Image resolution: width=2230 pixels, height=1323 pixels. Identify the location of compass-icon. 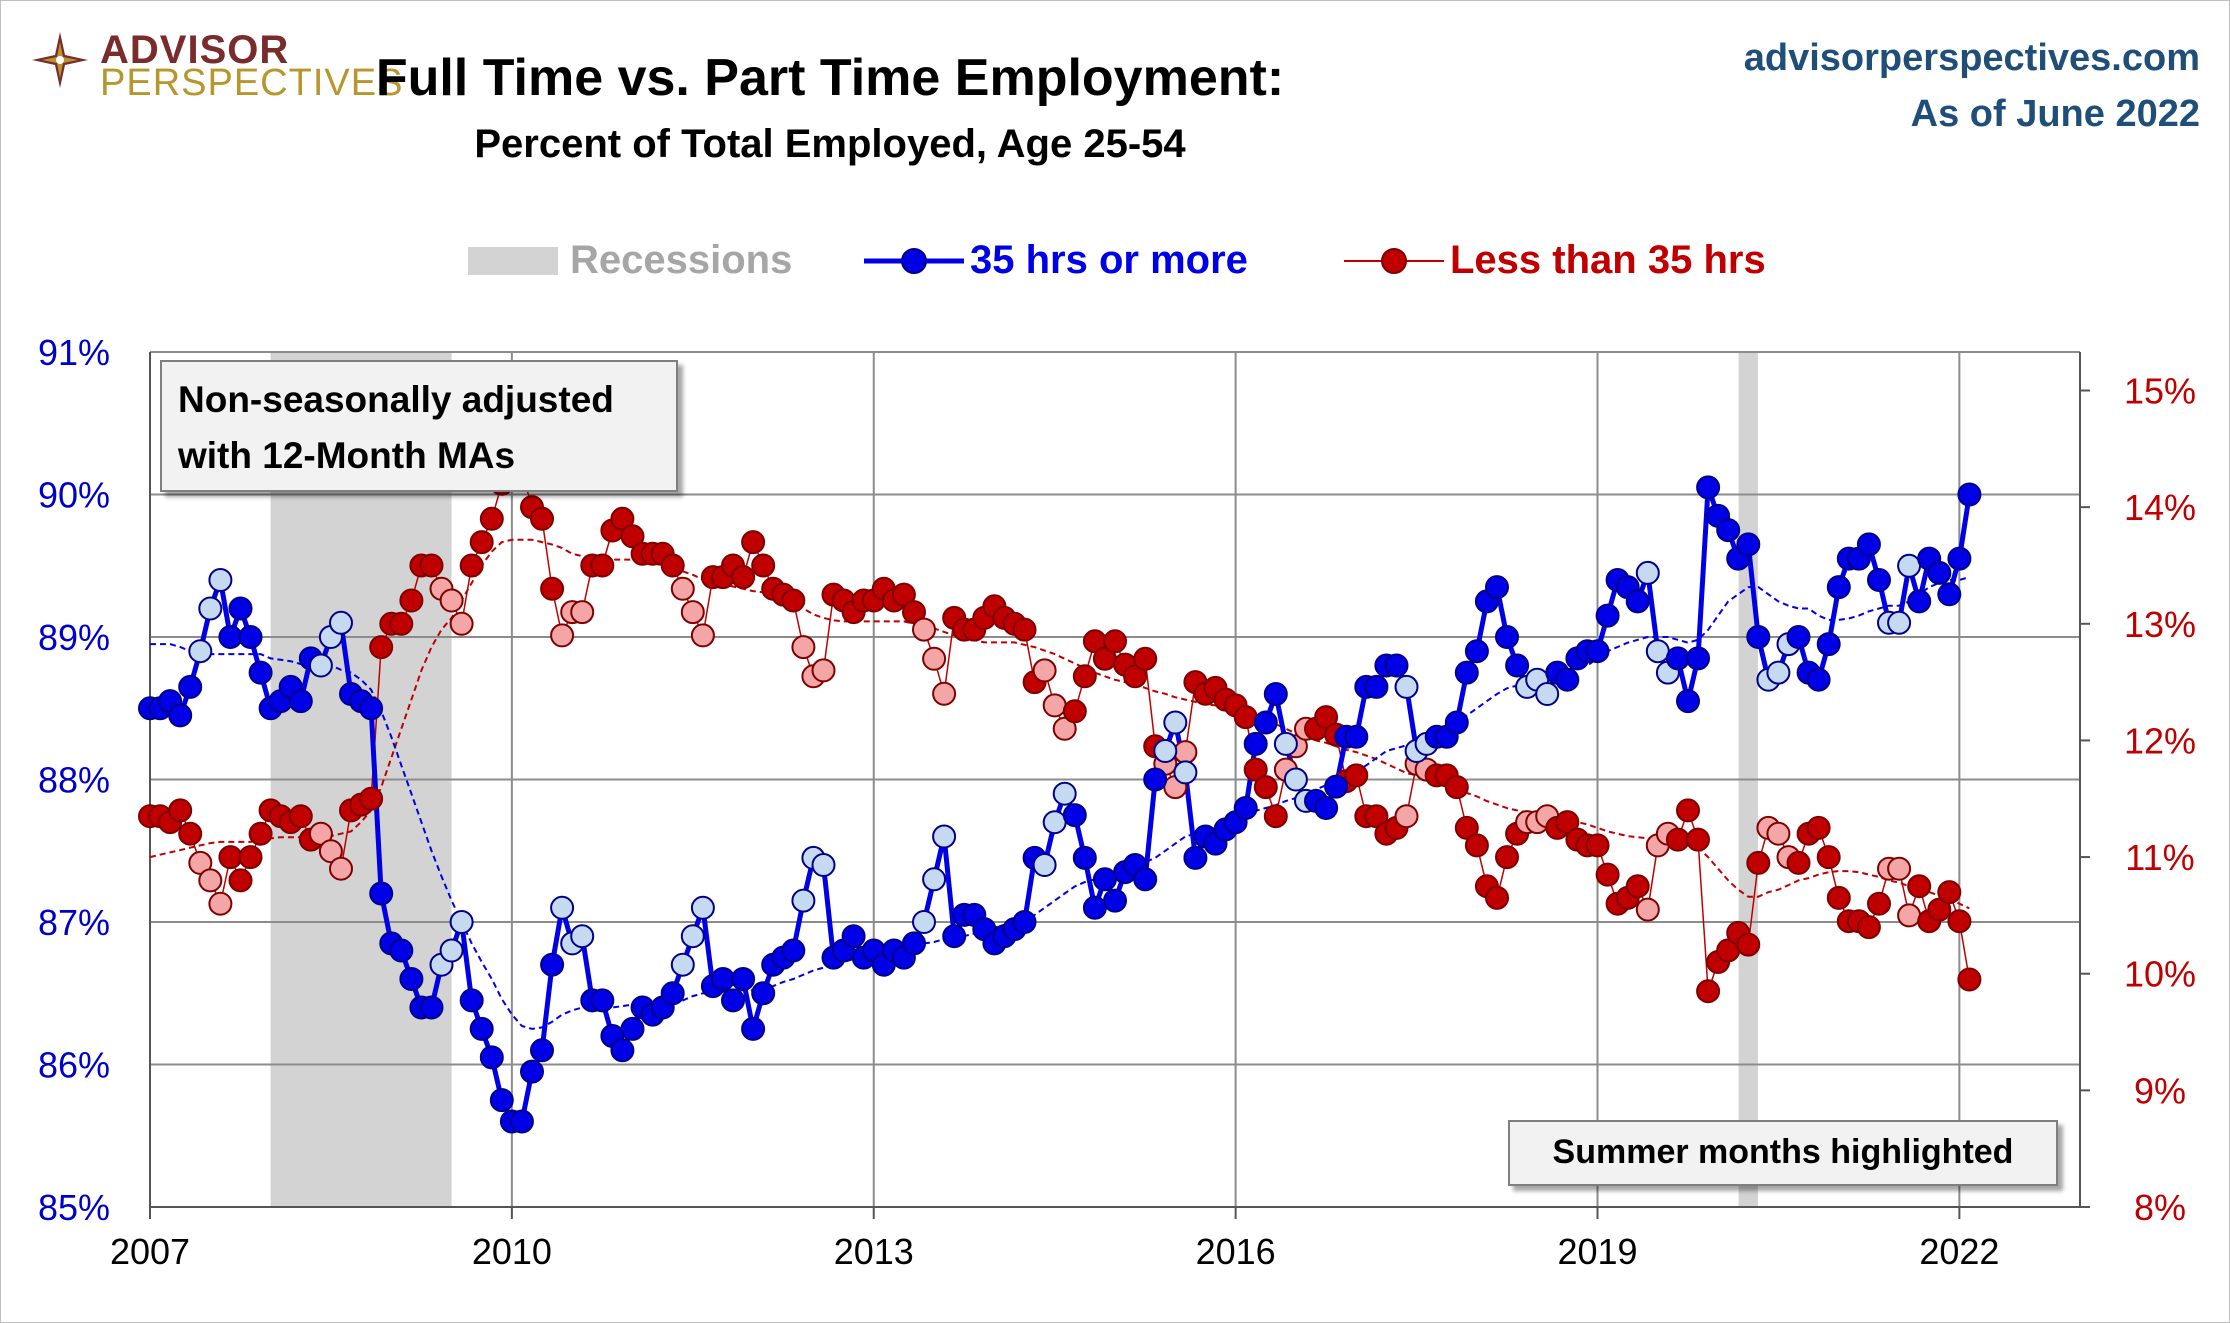
(60, 60).